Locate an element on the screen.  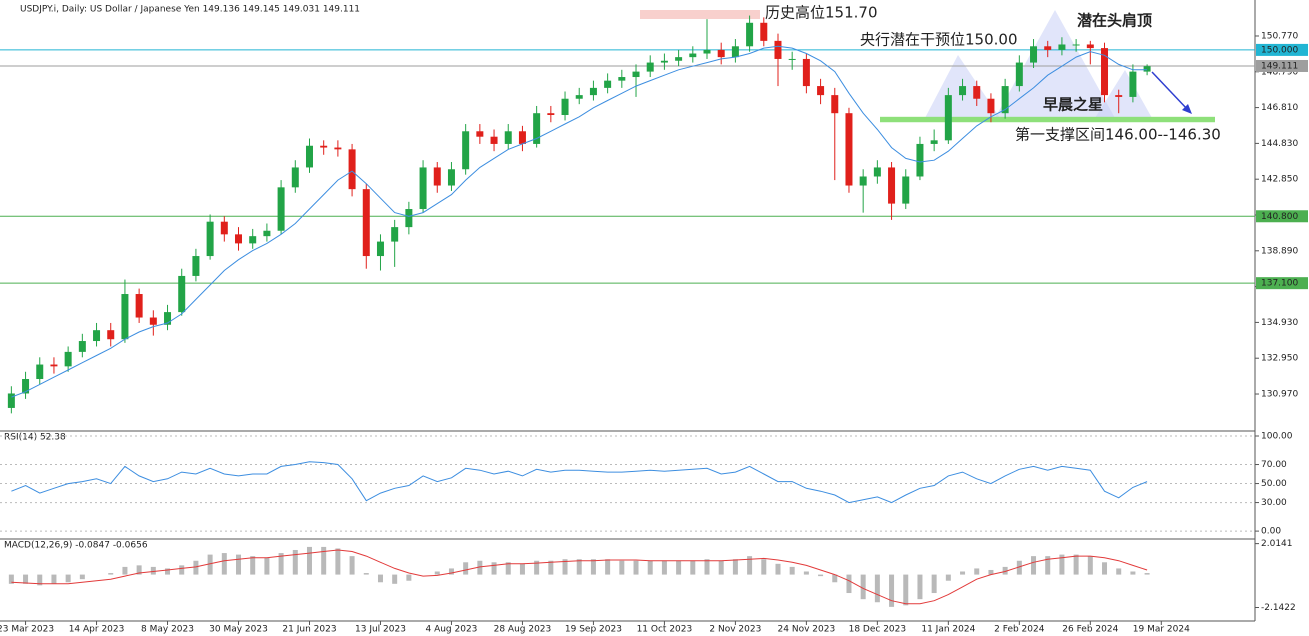
x-tick-label: 8 May 2023 is located at coordinates (167, 630).